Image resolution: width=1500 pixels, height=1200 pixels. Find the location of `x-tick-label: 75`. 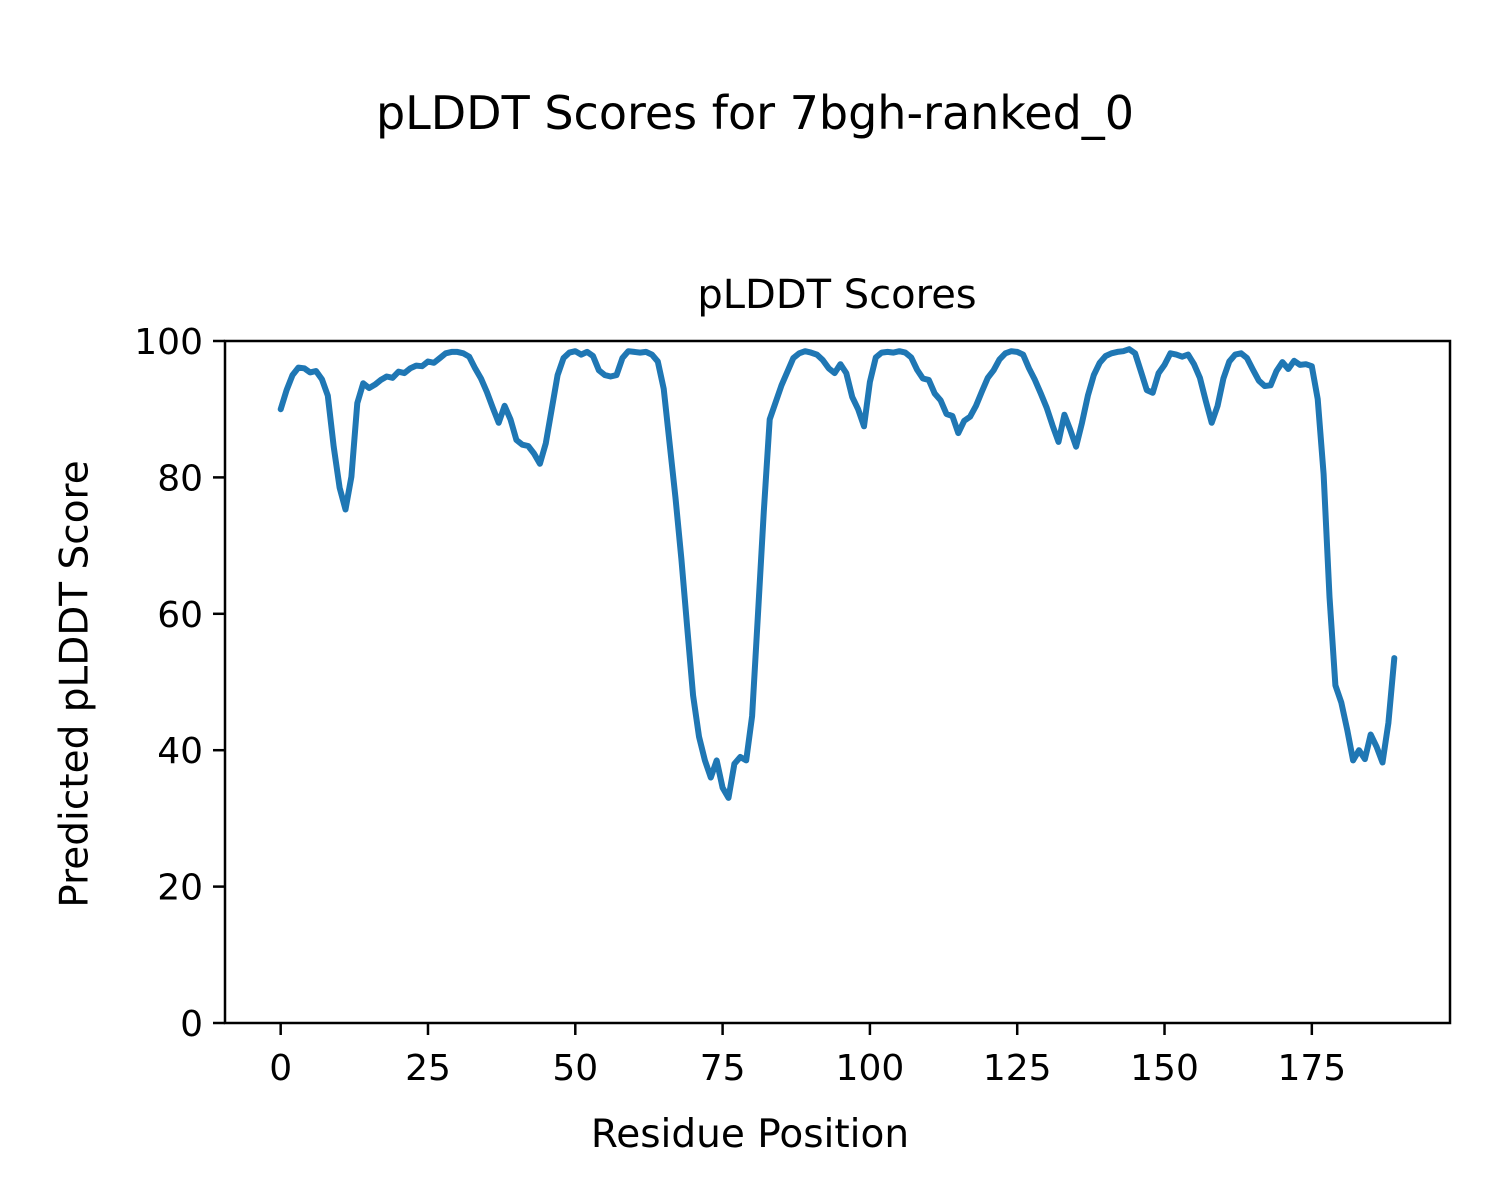

x-tick-label: 75 is located at coordinates (723, 1068).